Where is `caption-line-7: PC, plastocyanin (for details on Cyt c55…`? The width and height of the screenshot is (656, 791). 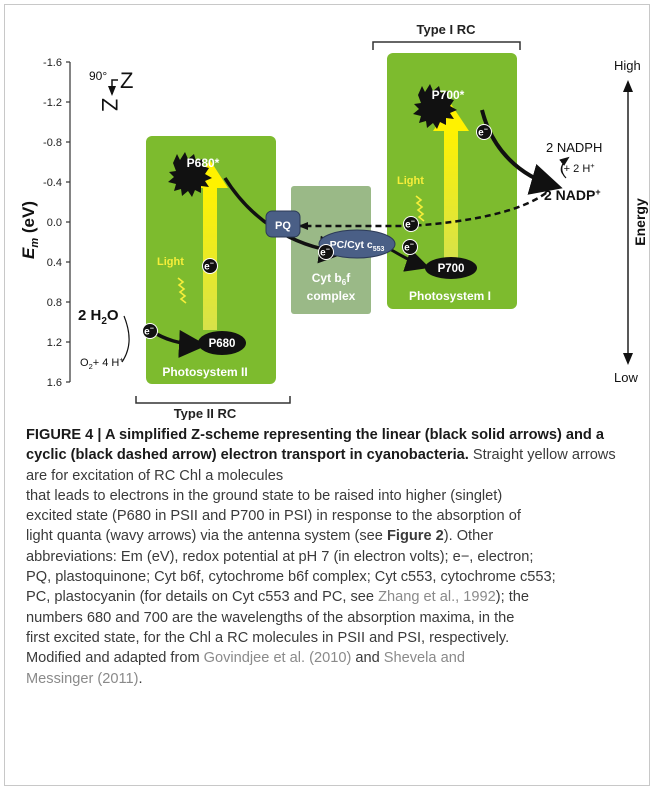
caption-line-7: PC, plastocyanin (for details on Cyt c55… is located at coordinates (277, 597).